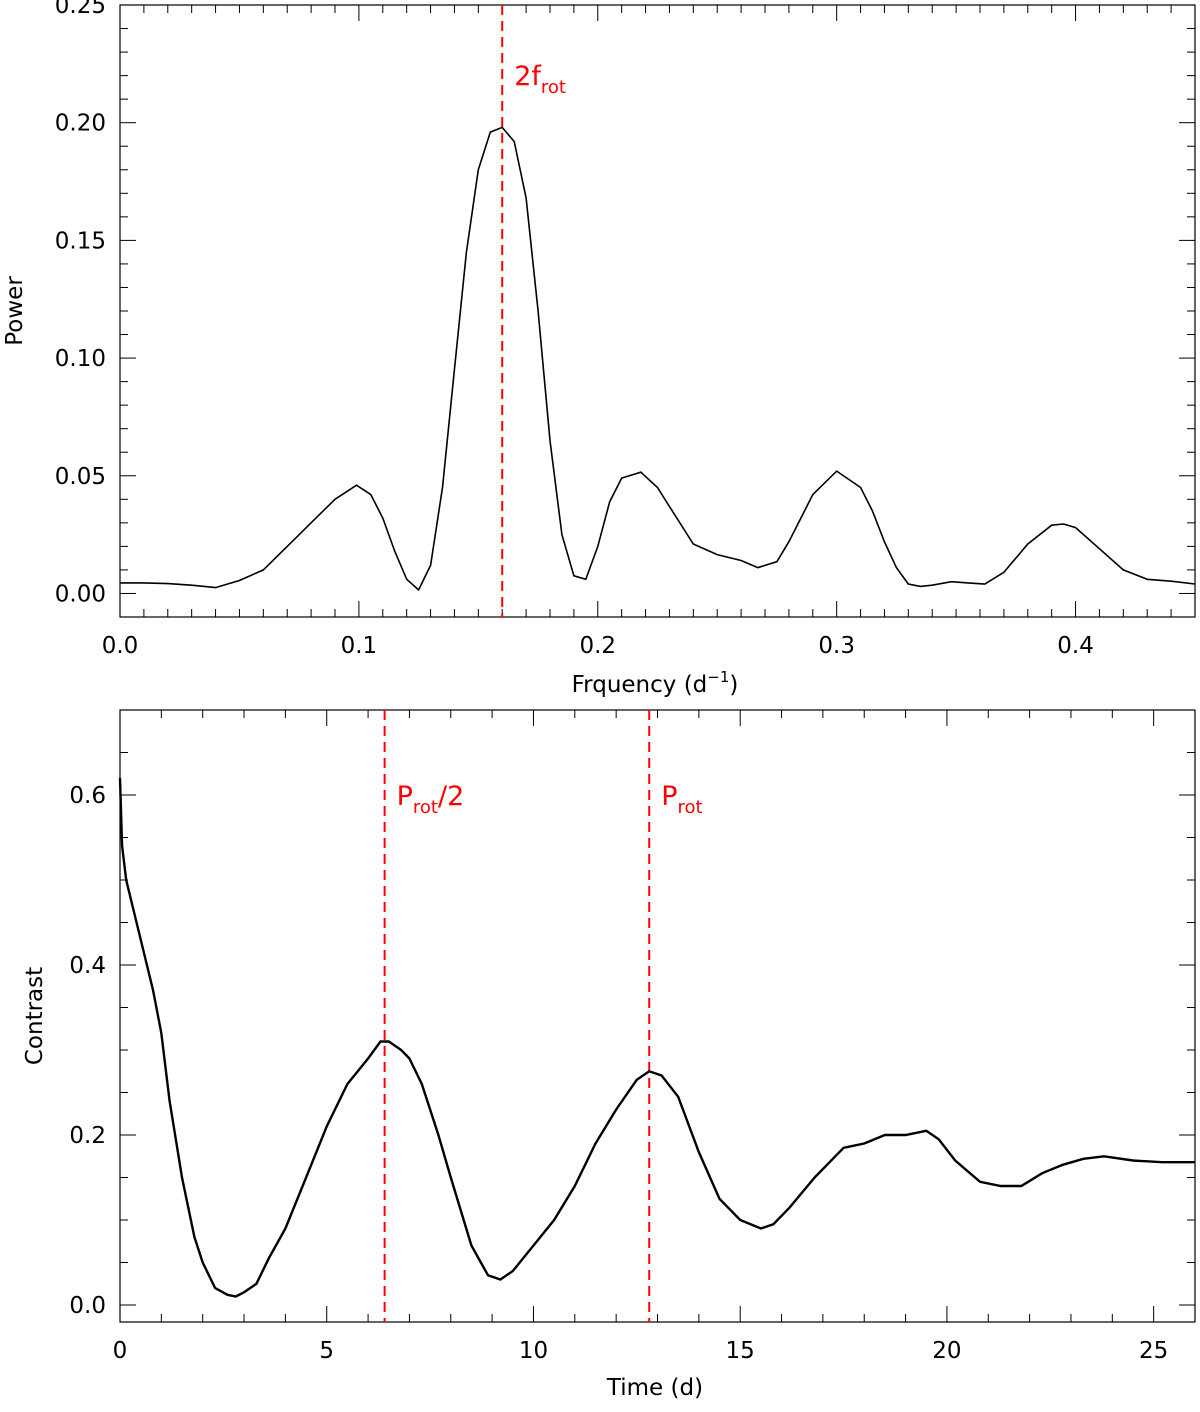 This screenshot has height=1412, width=1200. I want to click on x-axis-tick-labels: 0.0 0.1 0.2 0.3 0.4, so click(598, 646).